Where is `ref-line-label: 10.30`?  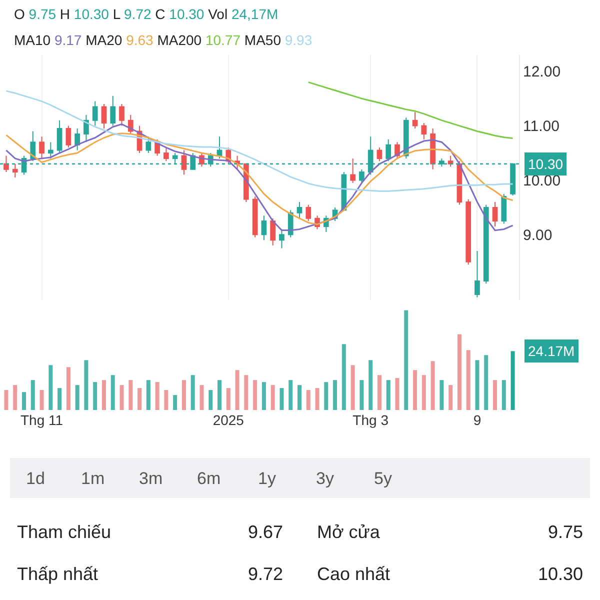 ref-line-label: 10.30 is located at coordinates (546, 164).